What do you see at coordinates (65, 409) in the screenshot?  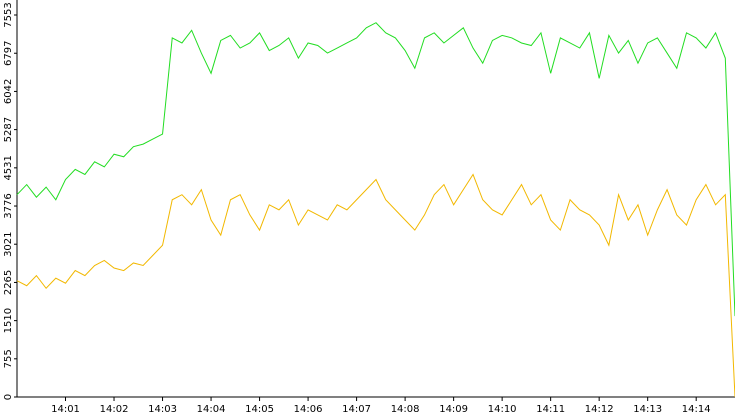 I see `x-tick-label: 14:01` at bounding box center [65, 409].